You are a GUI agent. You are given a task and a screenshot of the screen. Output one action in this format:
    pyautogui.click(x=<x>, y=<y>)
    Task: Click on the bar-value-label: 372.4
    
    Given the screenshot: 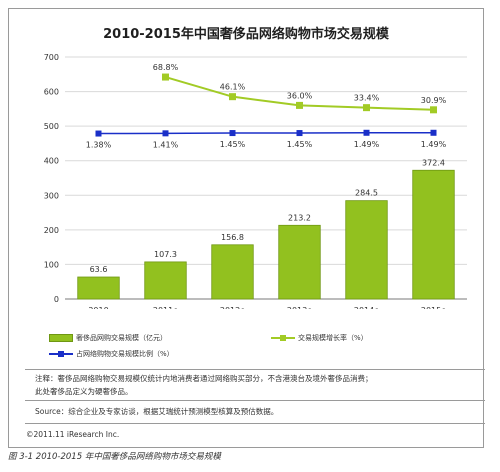 What is the action you would take?
    pyautogui.click(x=433, y=162)
    